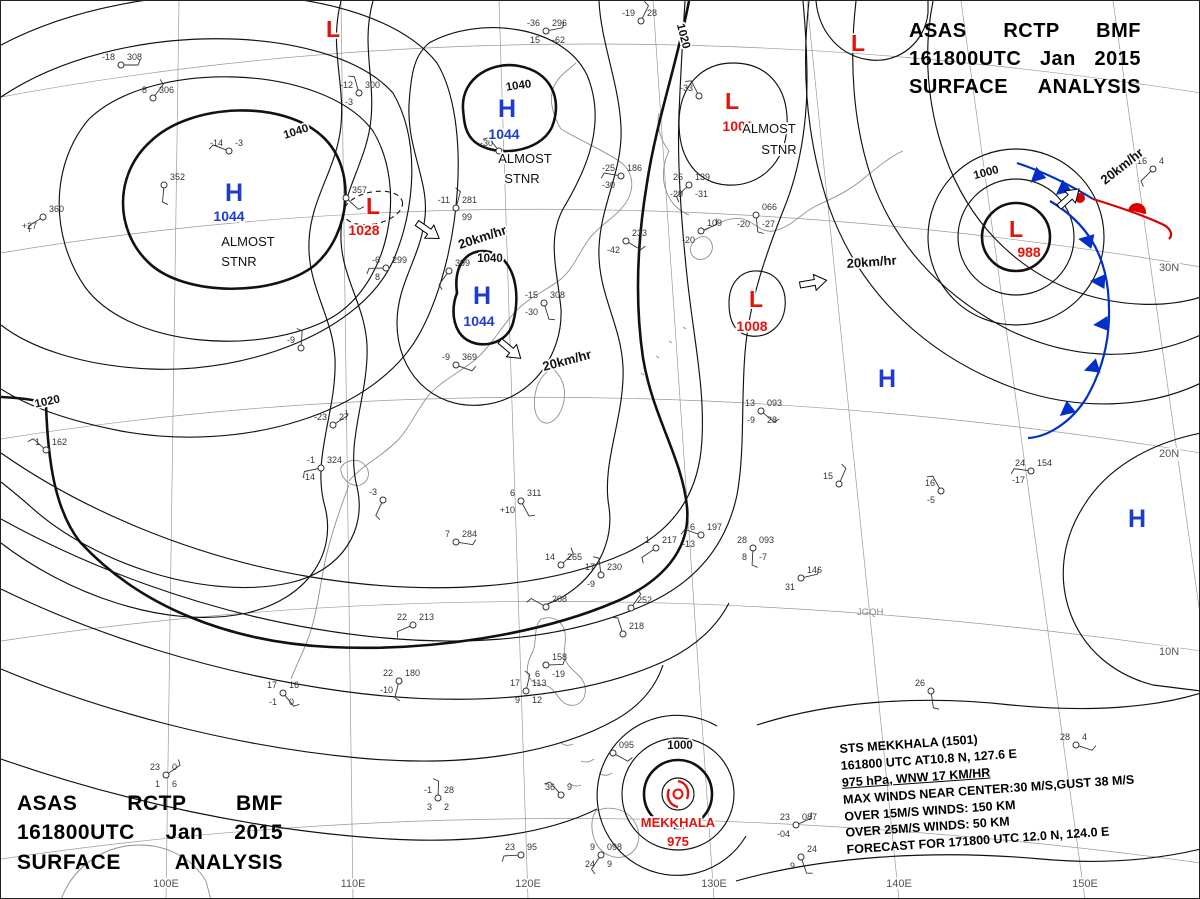 The image size is (1200, 899). Describe the element at coordinates (157, 784) in the screenshot. I see `station-value: 1` at that location.